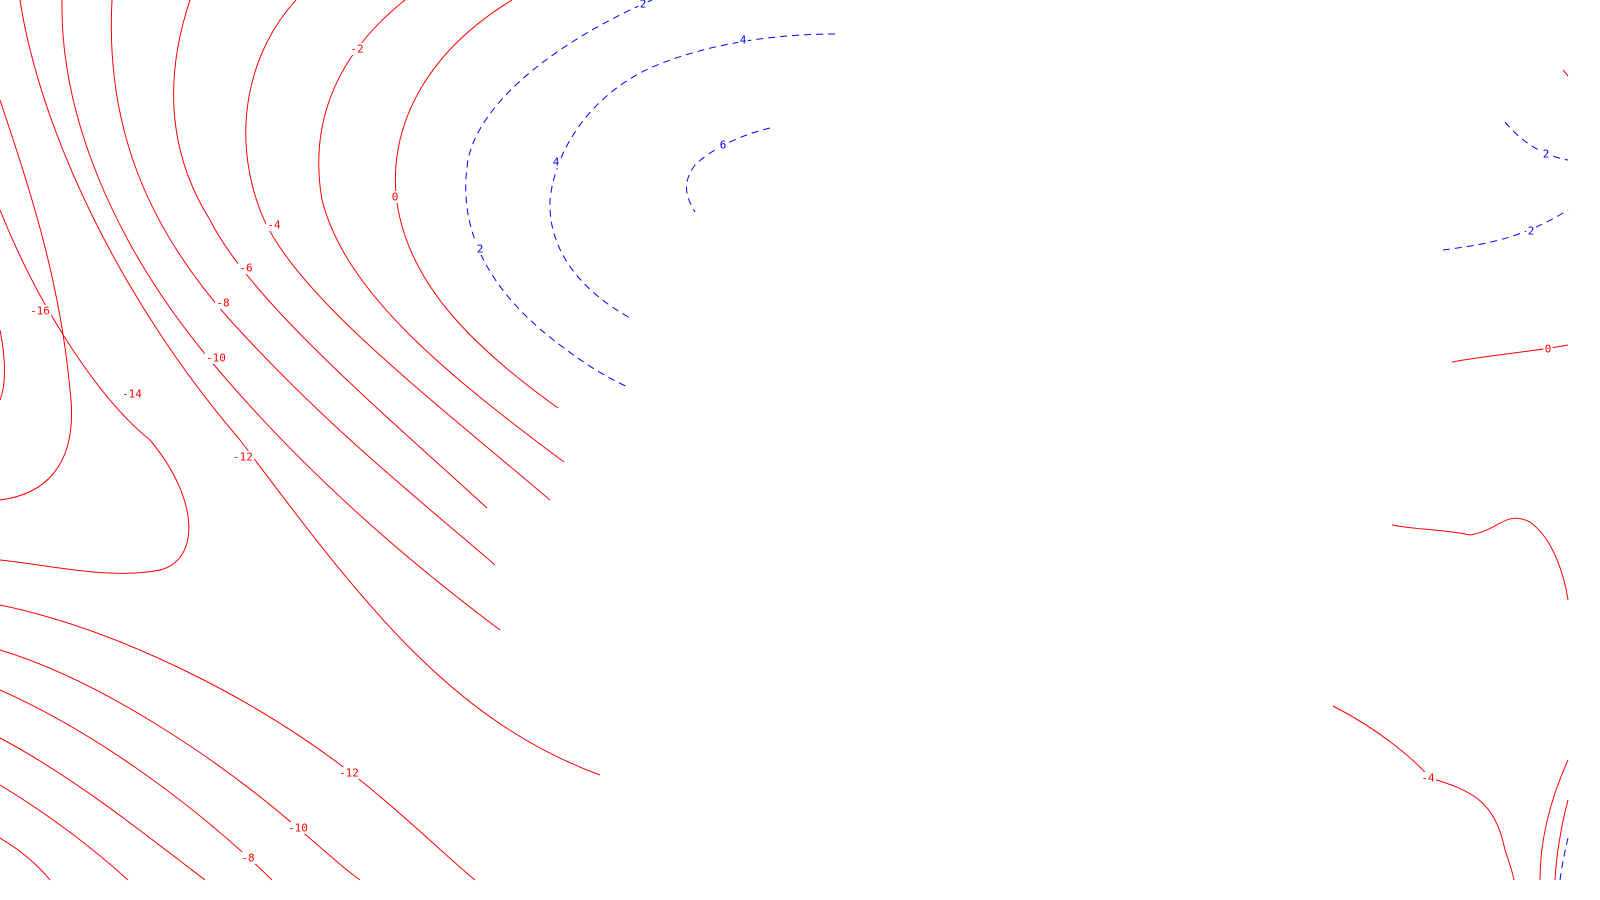 Image resolution: width=1600 pixels, height=900 pixels. I want to click on contour-line-neg-6-right, so click(1554, 820).